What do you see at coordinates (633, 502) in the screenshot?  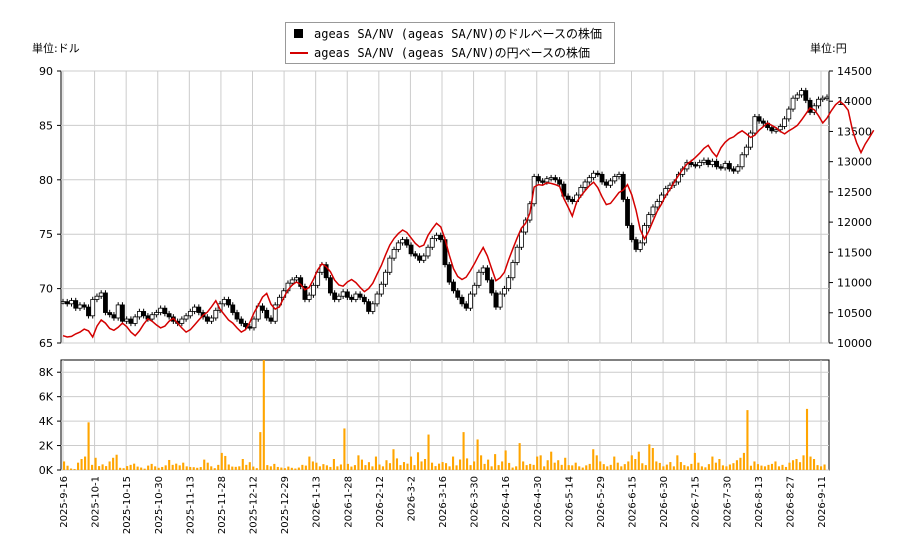 I see `x-tick-label: 2026-6-15` at bounding box center [633, 502].